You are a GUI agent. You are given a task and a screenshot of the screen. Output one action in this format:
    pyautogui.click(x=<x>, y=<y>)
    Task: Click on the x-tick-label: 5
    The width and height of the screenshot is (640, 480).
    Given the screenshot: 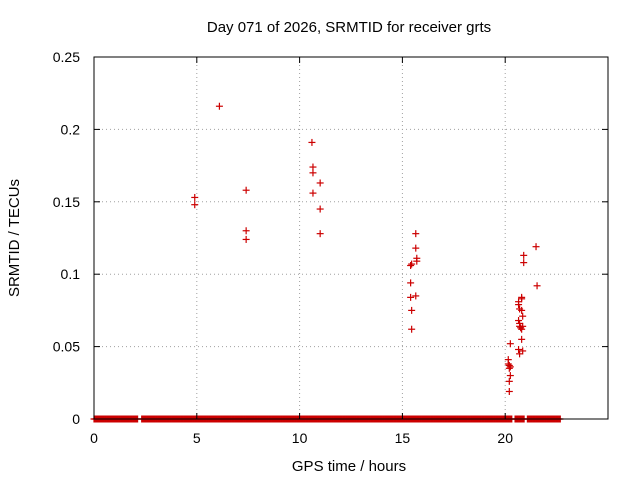 What is the action you would take?
    pyautogui.click(x=197, y=438)
    